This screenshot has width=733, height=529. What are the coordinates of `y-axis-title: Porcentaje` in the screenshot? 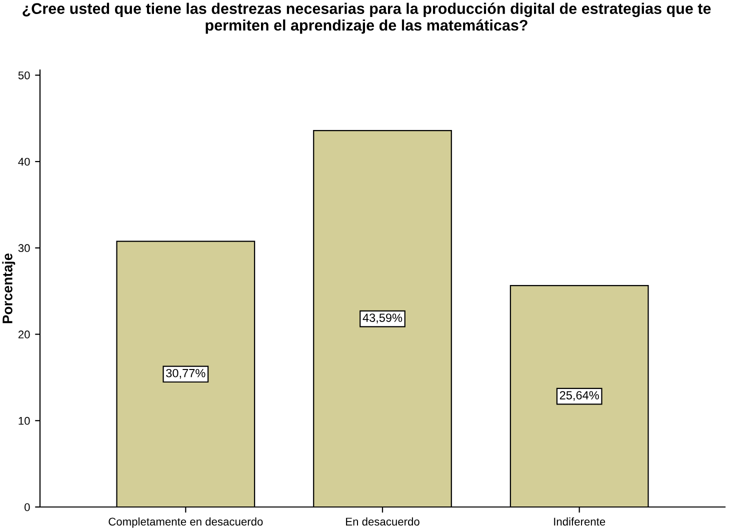 It's located at (9, 288).